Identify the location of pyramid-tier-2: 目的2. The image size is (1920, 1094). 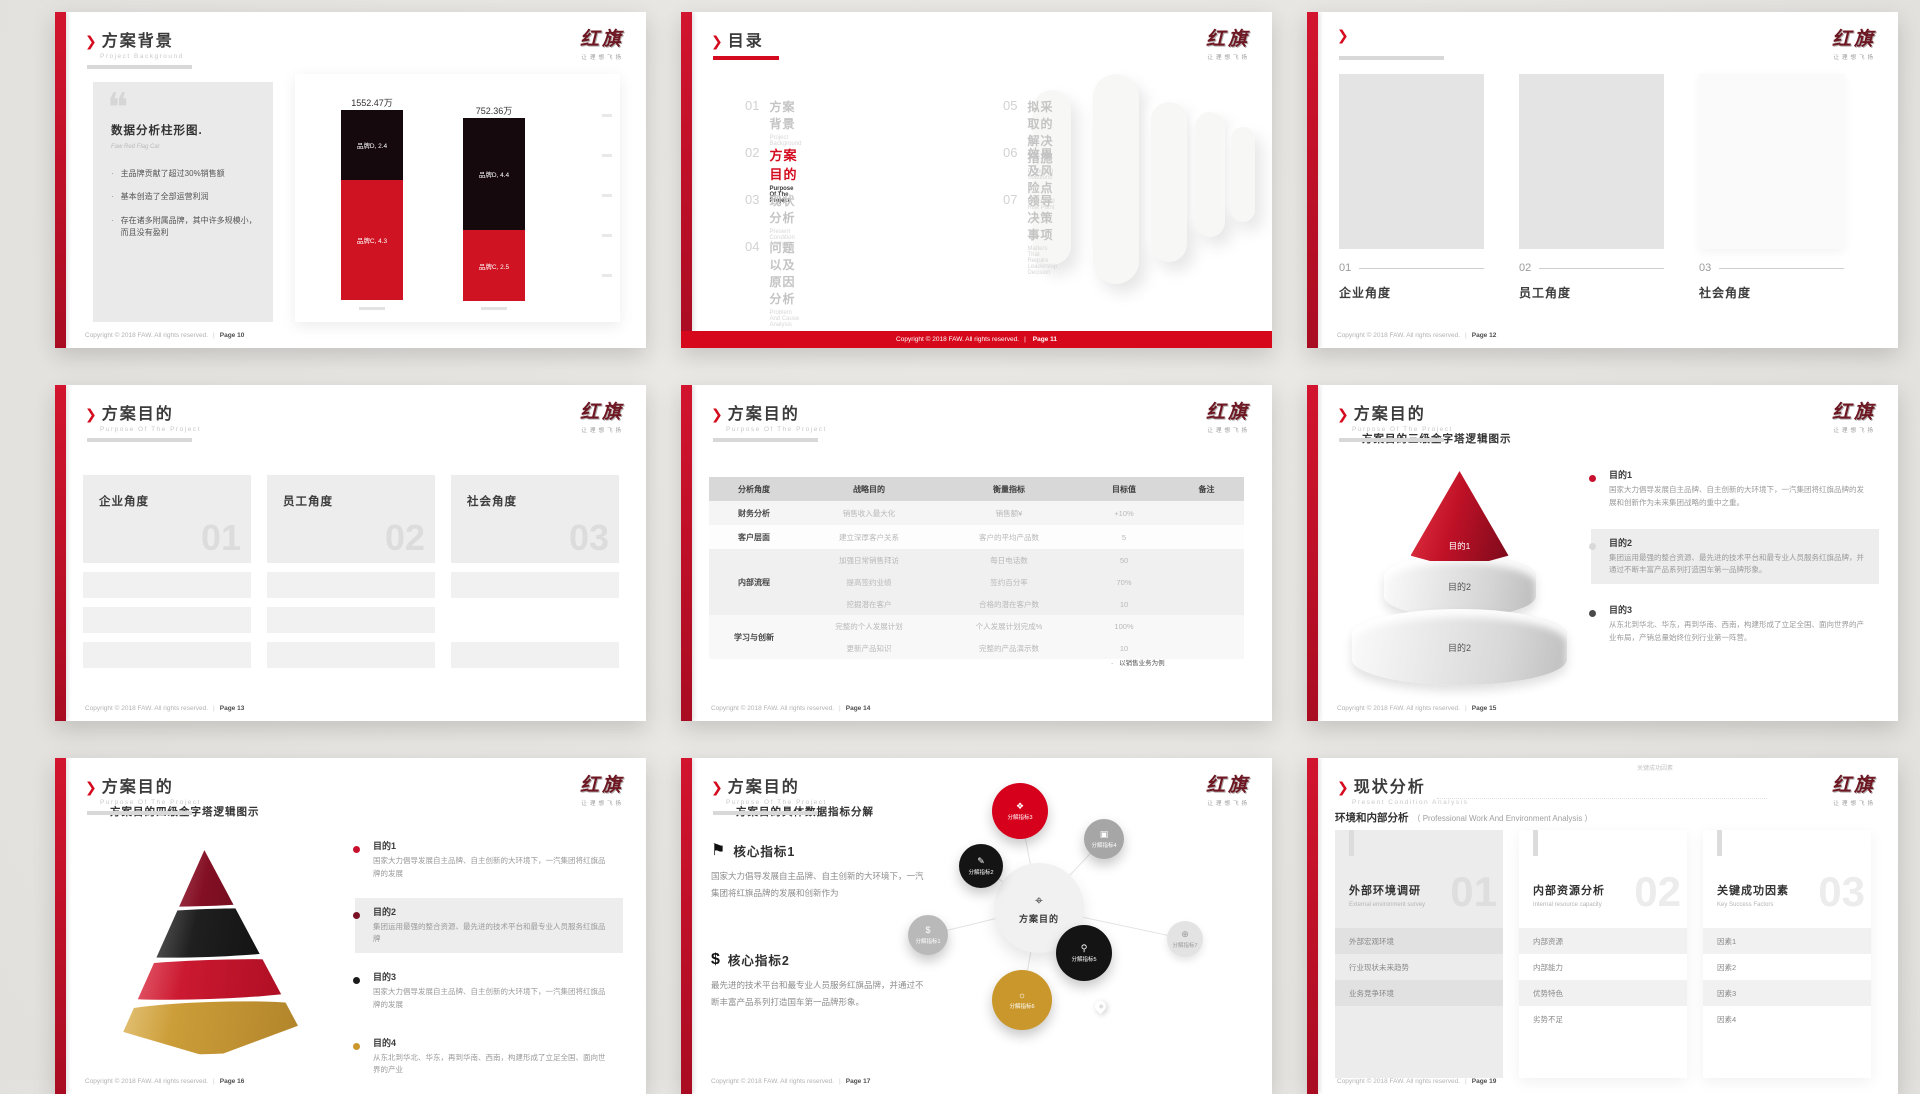
(1459, 586).